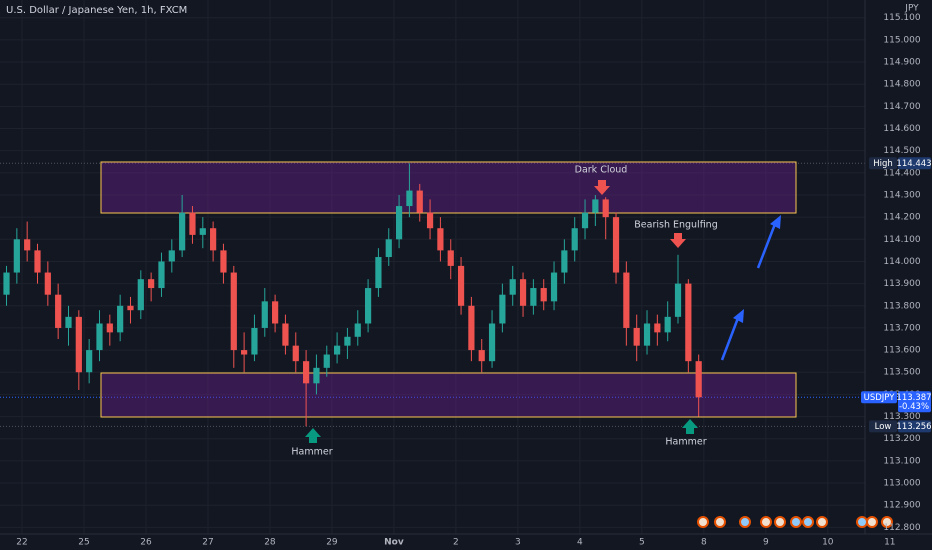 The height and width of the screenshot is (550, 932). What do you see at coordinates (601, 170) in the screenshot?
I see `annotation: Dark Cloud` at bounding box center [601, 170].